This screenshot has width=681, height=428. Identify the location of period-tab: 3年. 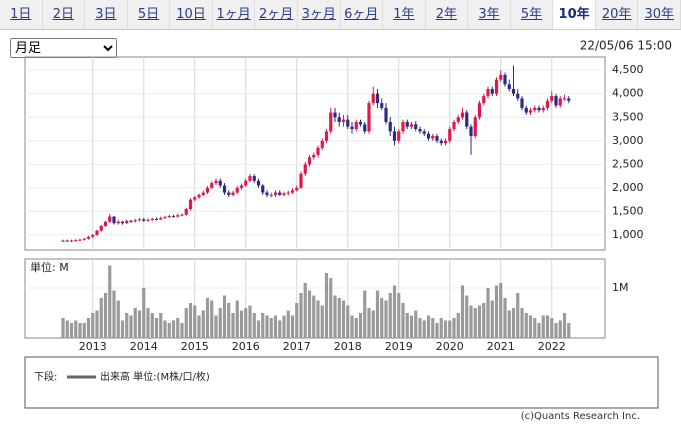
(489, 14).